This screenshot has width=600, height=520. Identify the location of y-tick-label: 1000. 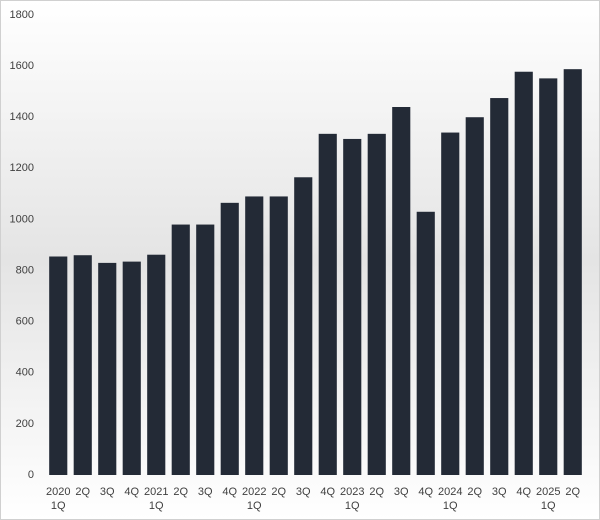
(22, 219).